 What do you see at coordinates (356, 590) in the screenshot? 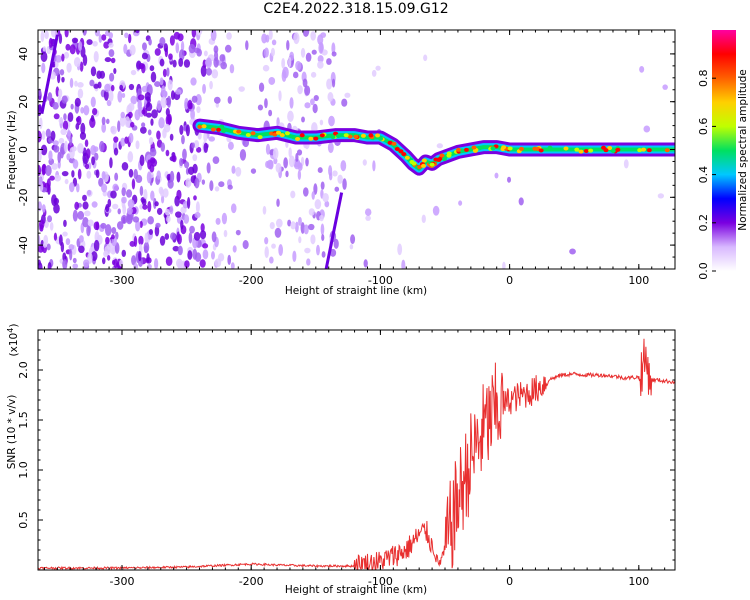
I see `snr-x-axis-label: Height of straight line (km)` at bounding box center [356, 590].